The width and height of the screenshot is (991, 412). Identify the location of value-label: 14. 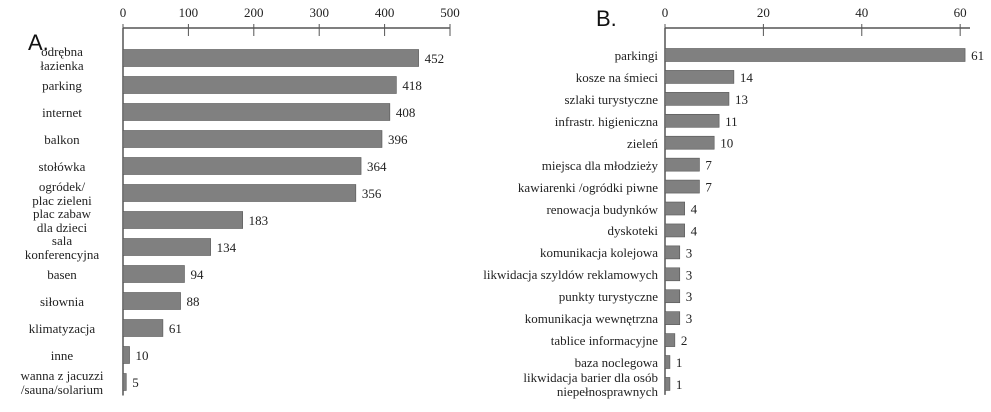
(747, 77).